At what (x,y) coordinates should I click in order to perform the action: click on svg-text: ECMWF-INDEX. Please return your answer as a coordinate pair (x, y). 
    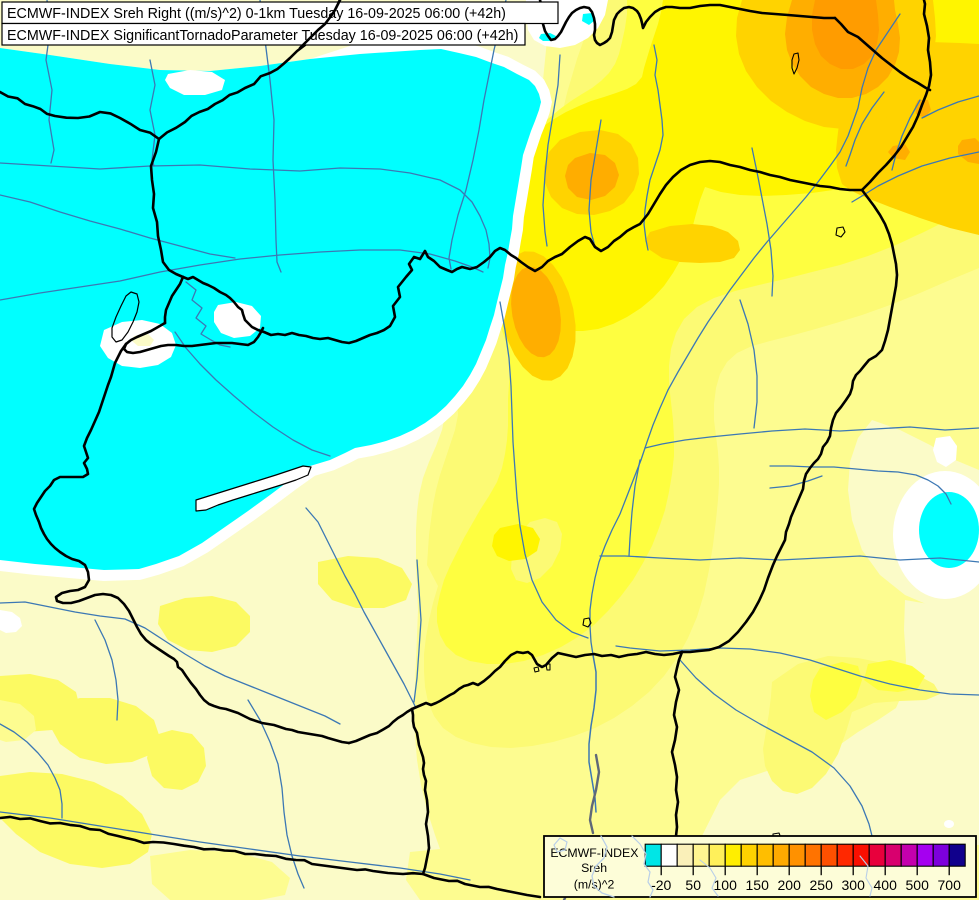
    Looking at the image, I should click on (594, 853).